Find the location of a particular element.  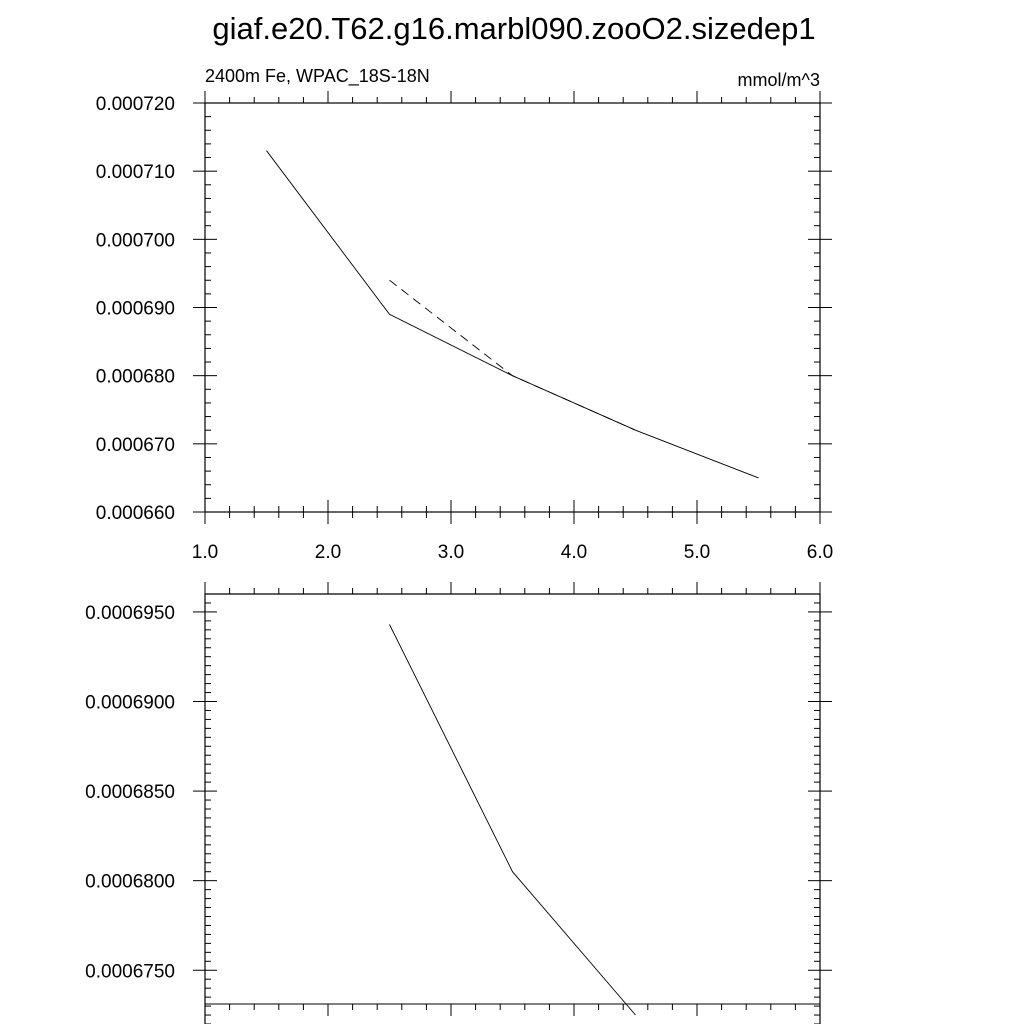

top-y-tick-label: 0.000680 is located at coordinates (135, 377).